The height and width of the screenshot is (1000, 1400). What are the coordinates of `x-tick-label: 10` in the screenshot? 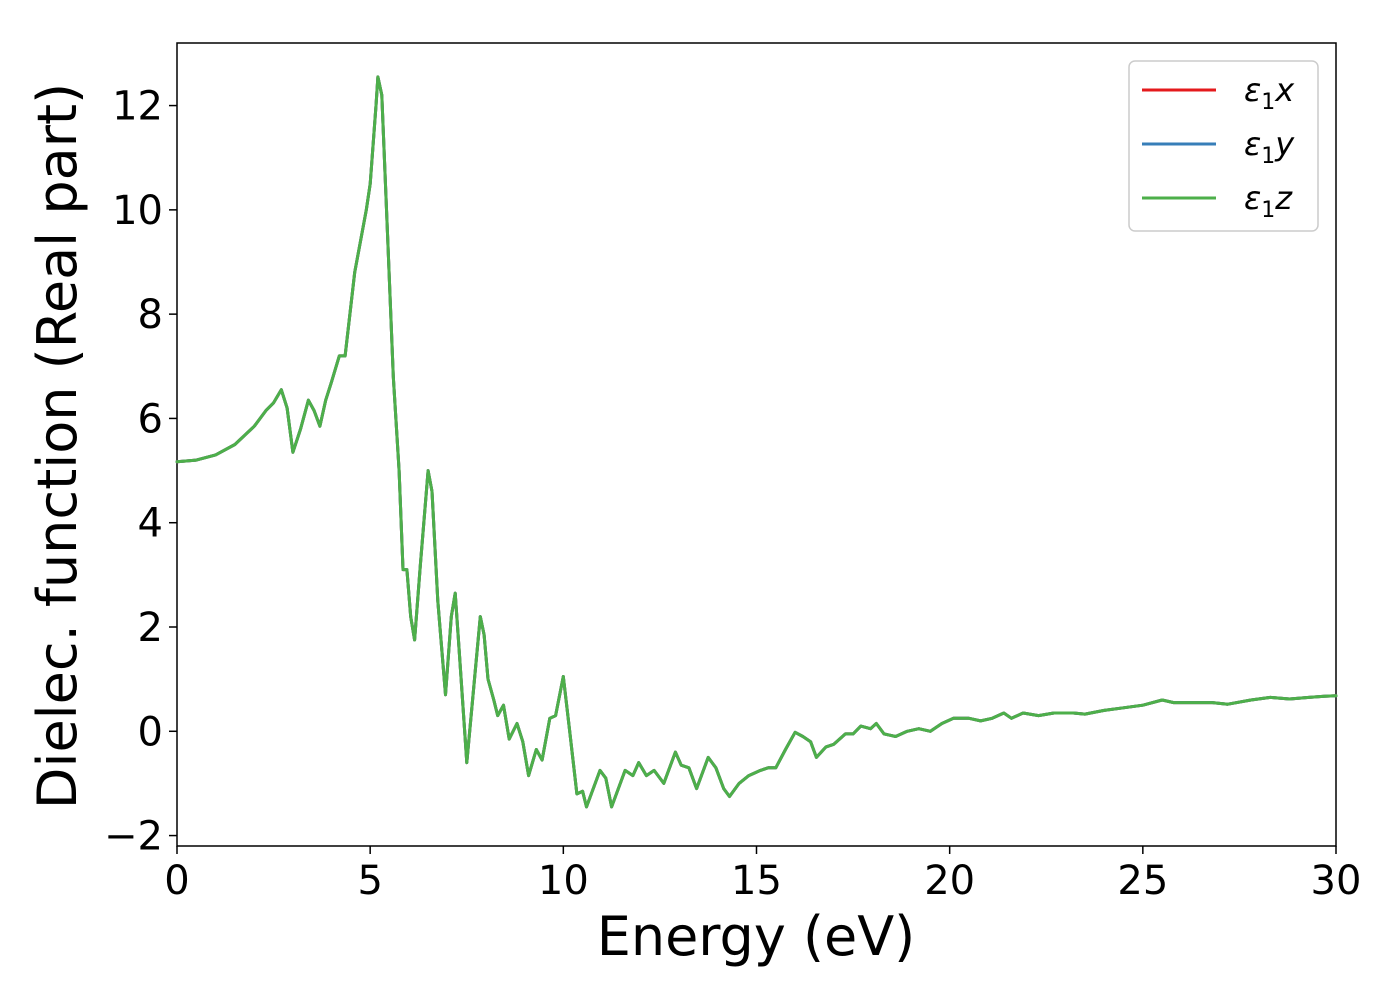 It's located at (563, 881).